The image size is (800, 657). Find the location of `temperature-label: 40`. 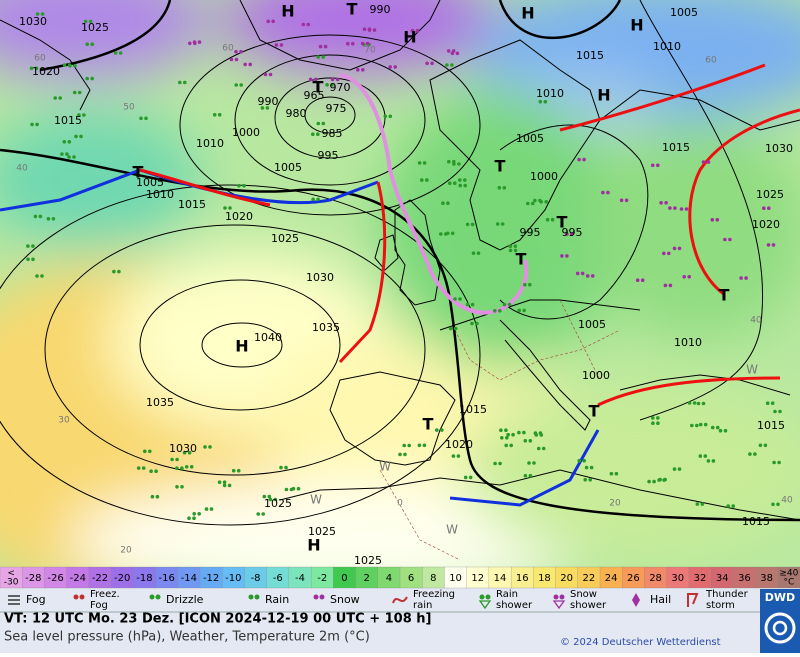

temperature-label: 40 is located at coordinates (22, 169).